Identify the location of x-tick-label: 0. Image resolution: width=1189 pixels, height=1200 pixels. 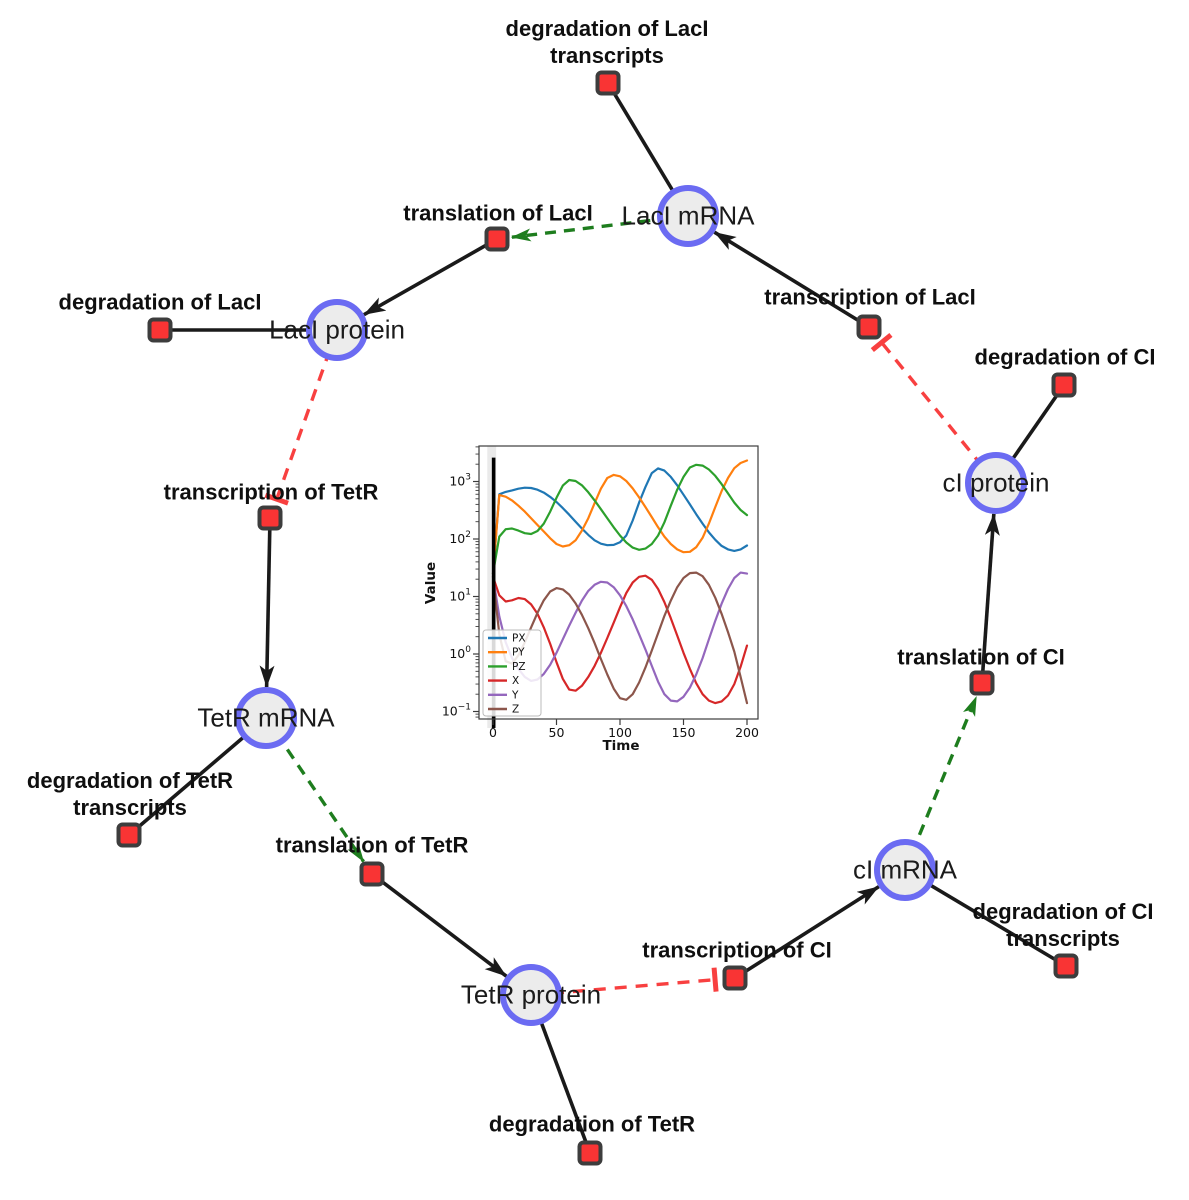
(493, 732).